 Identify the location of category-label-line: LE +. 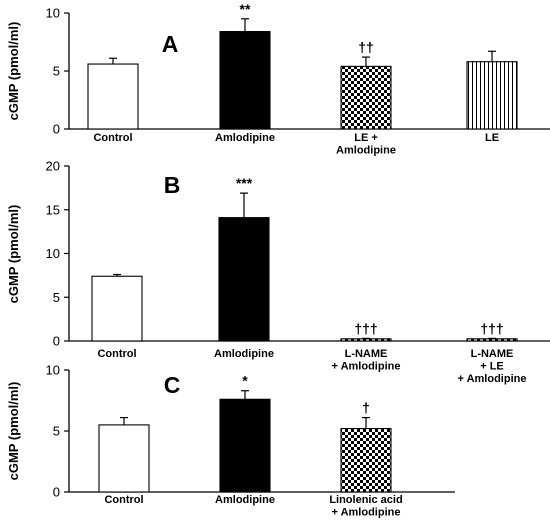
(366, 138).